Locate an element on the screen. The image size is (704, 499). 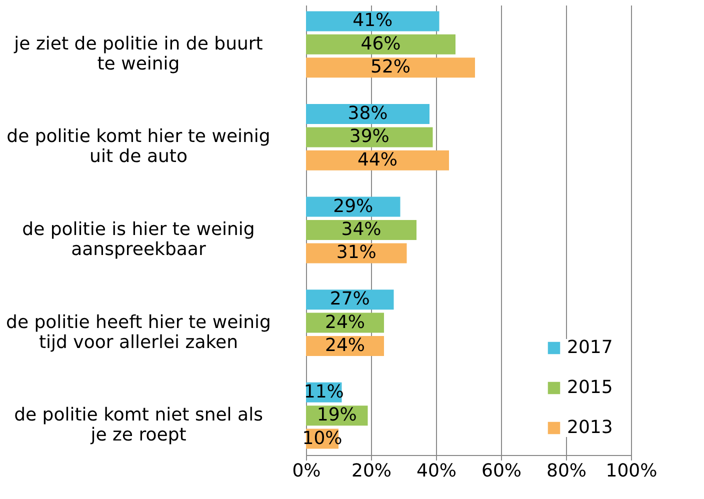
data-label: 52% is located at coordinates (390, 67).